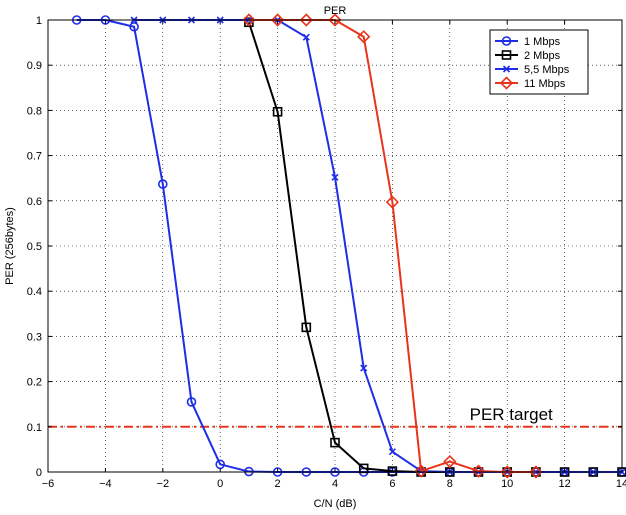 The width and height of the screenshot is (626, 515). Describe the element at coordinates (507, 484) in the screenshot. I see `x-tick-label: 10` at that location.